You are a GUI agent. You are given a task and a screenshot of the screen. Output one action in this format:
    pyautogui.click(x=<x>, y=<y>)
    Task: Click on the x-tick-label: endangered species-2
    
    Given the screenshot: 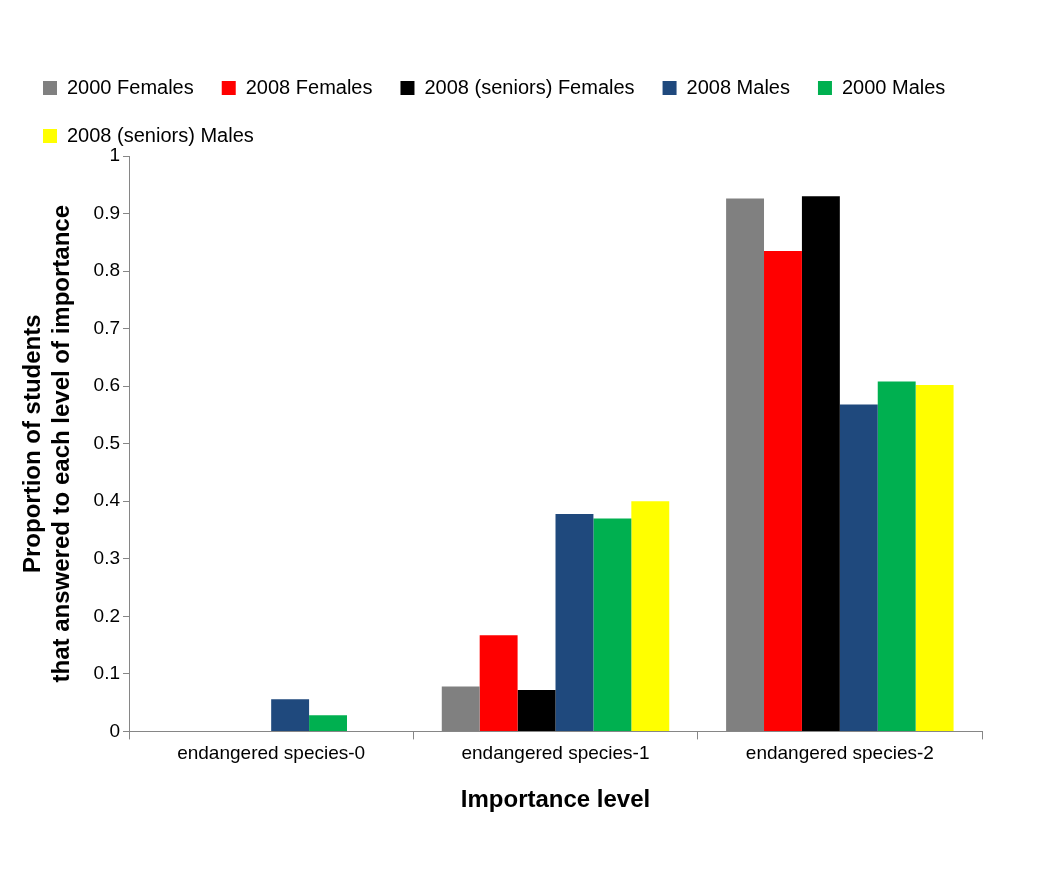 What is the action you would take?
    pyautogui.click(x=839, y=753)
    